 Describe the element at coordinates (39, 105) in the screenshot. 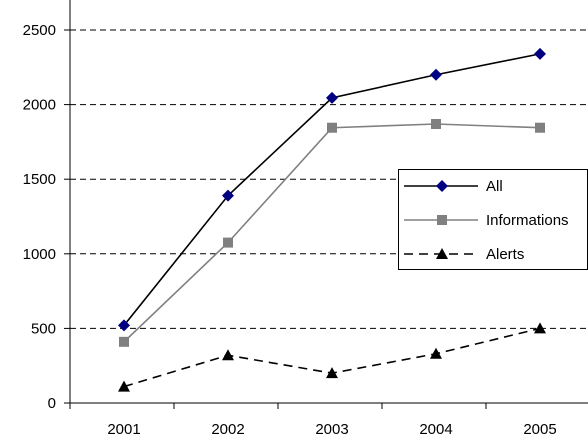

I see `y-tick-label-2000: 2000` at that location.